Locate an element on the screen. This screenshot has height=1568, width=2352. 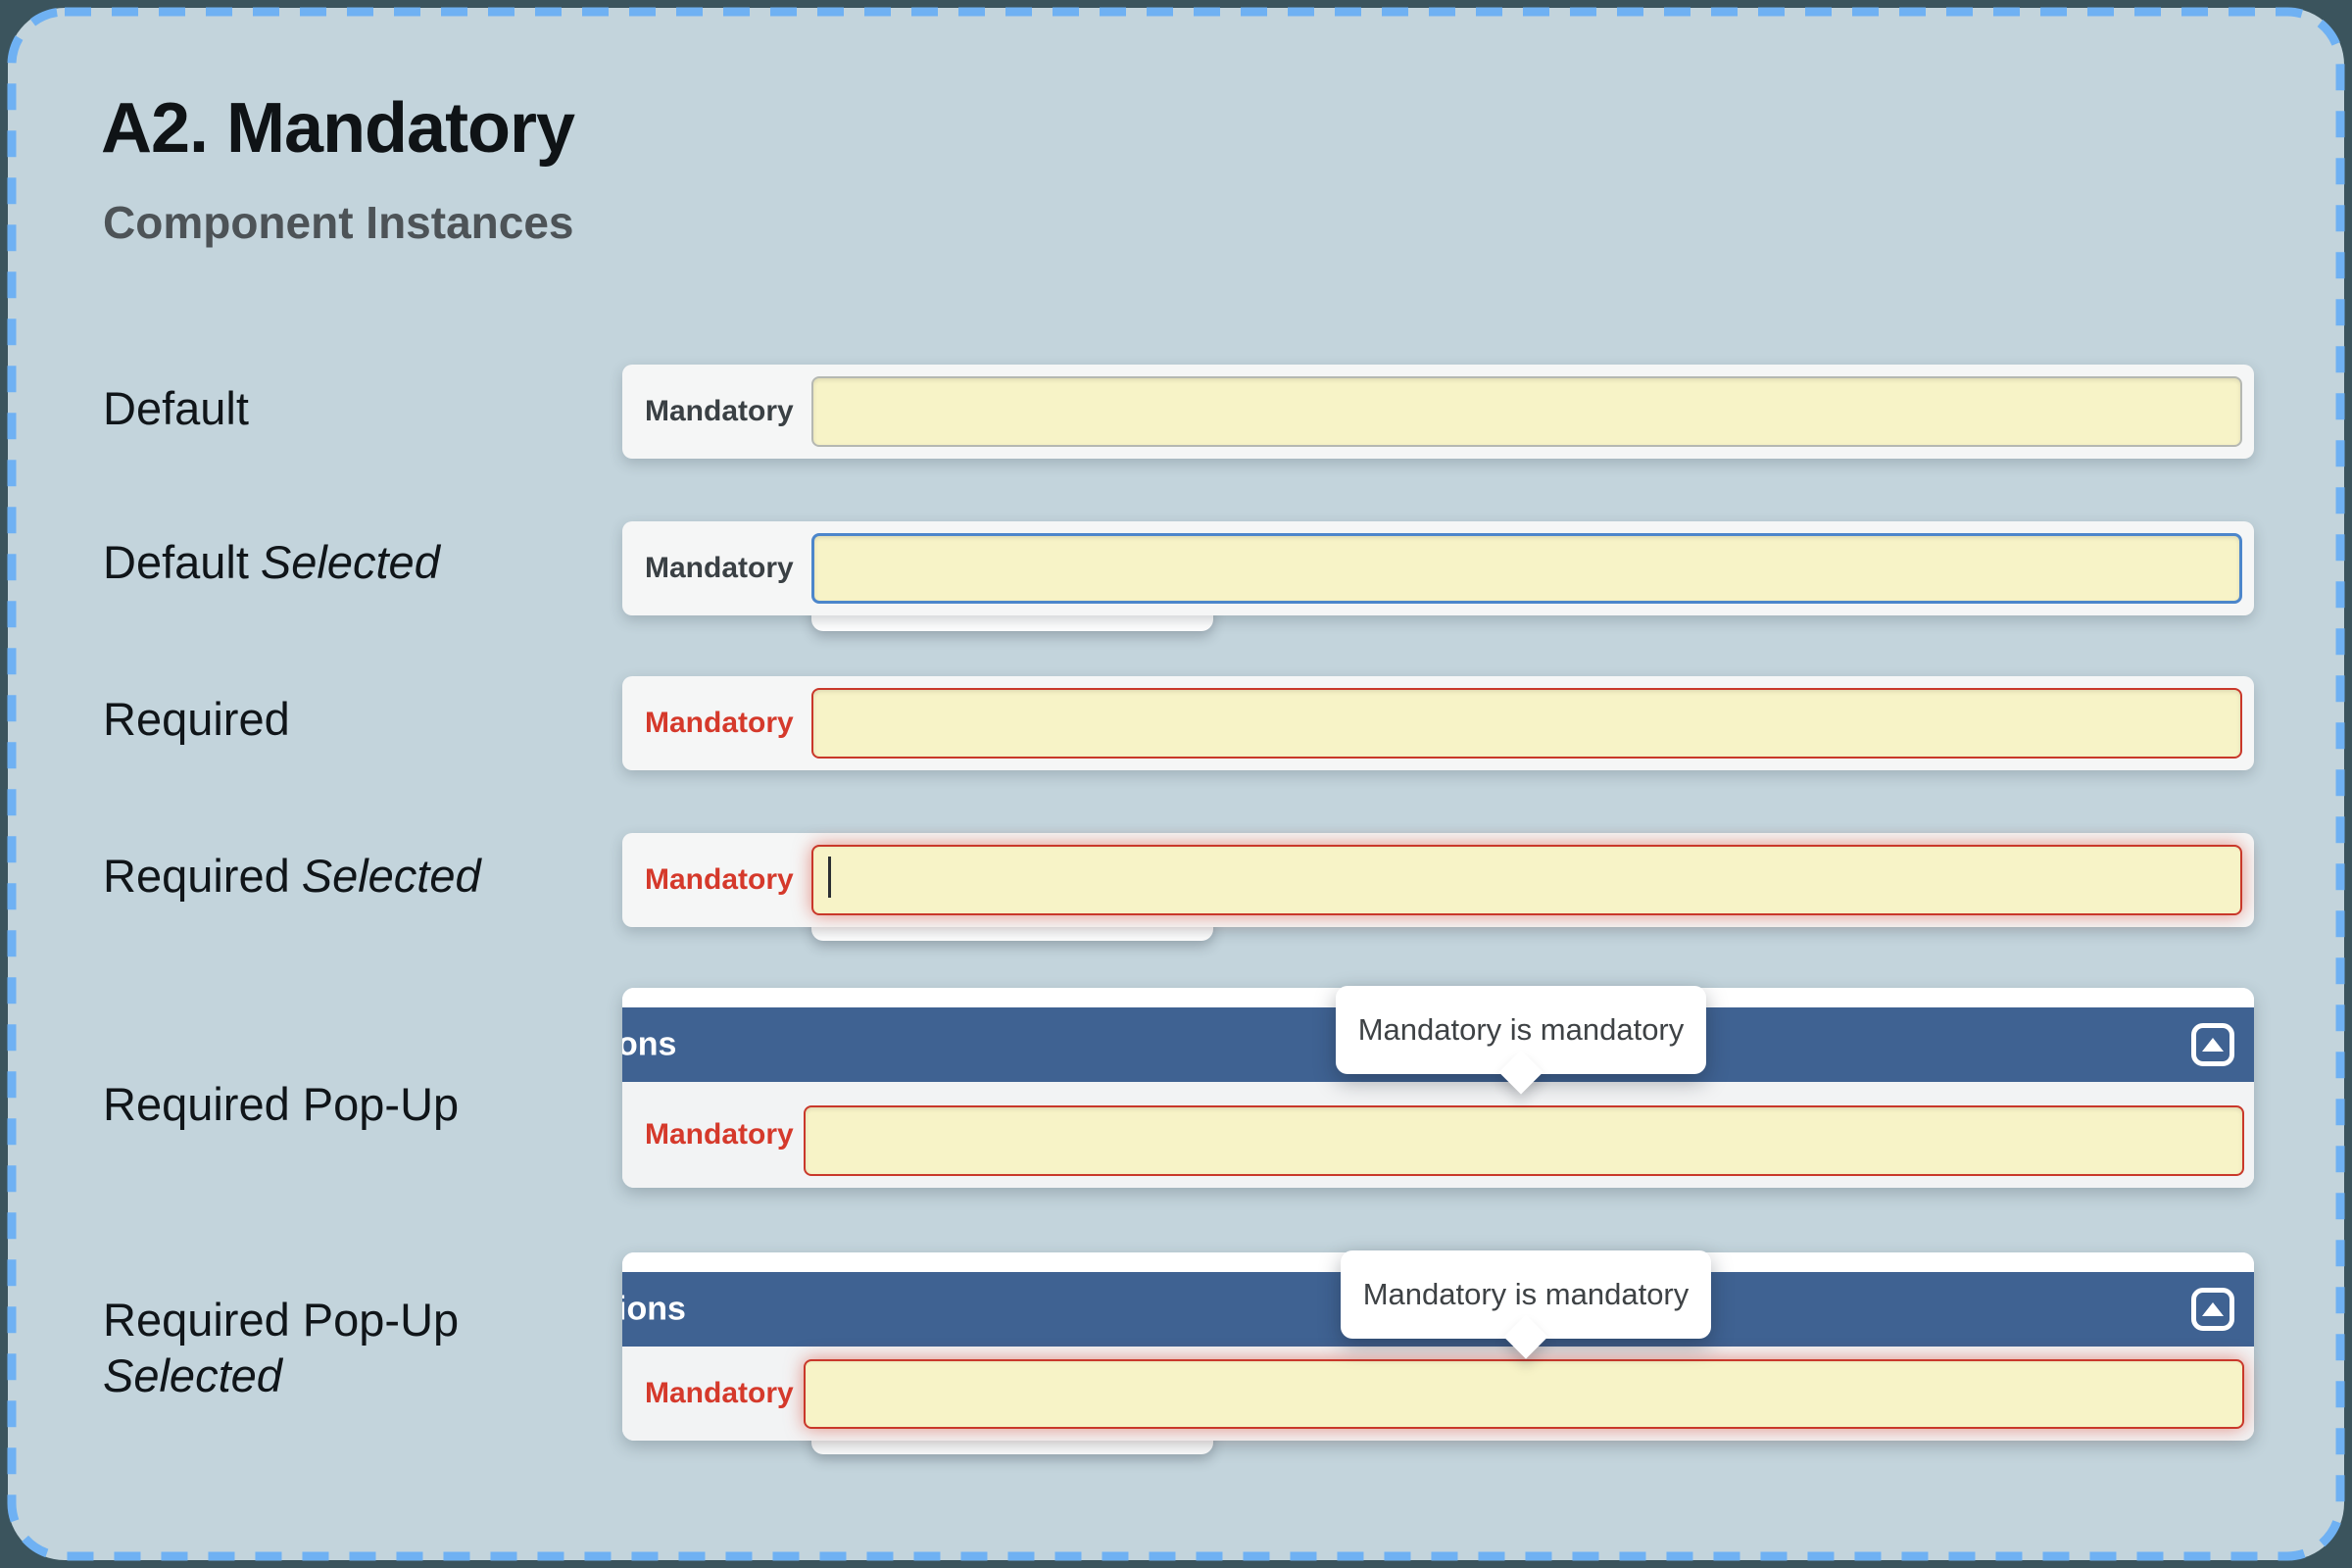
row-label-default-selected: Default Selected is located at coordinates (271, 562).